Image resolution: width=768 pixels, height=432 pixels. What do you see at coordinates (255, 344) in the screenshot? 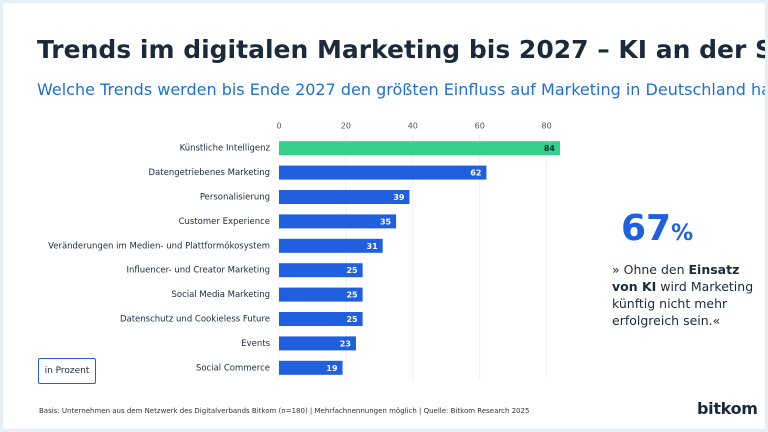
I see `y-tick-label: Events` at bounding box center [255, 344].